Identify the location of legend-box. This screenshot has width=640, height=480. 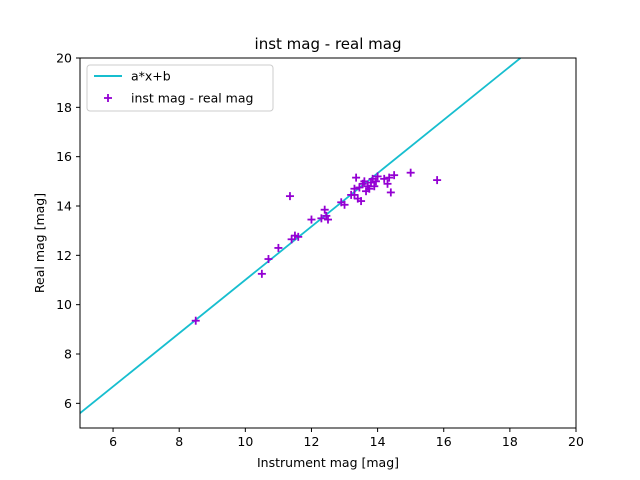
(180, 88).